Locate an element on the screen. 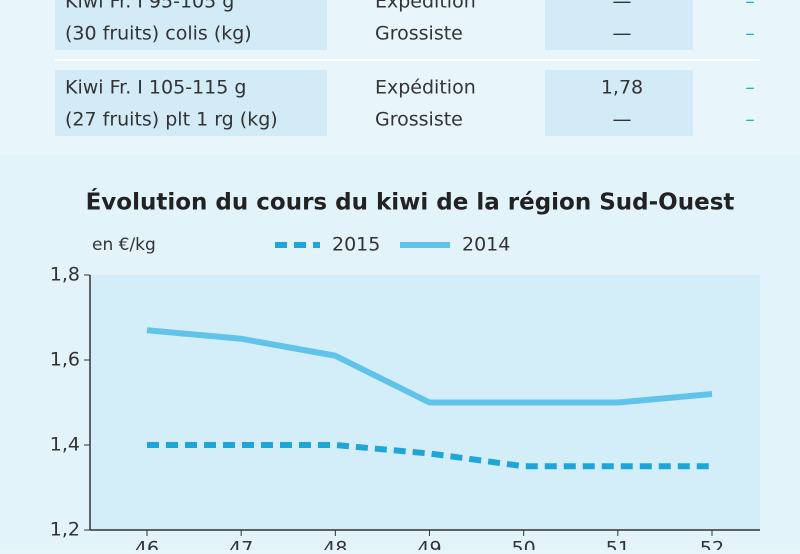 This screenshot has width=800, height=554. y-tick-label: 1,2 is located at coordinates (65, 530).